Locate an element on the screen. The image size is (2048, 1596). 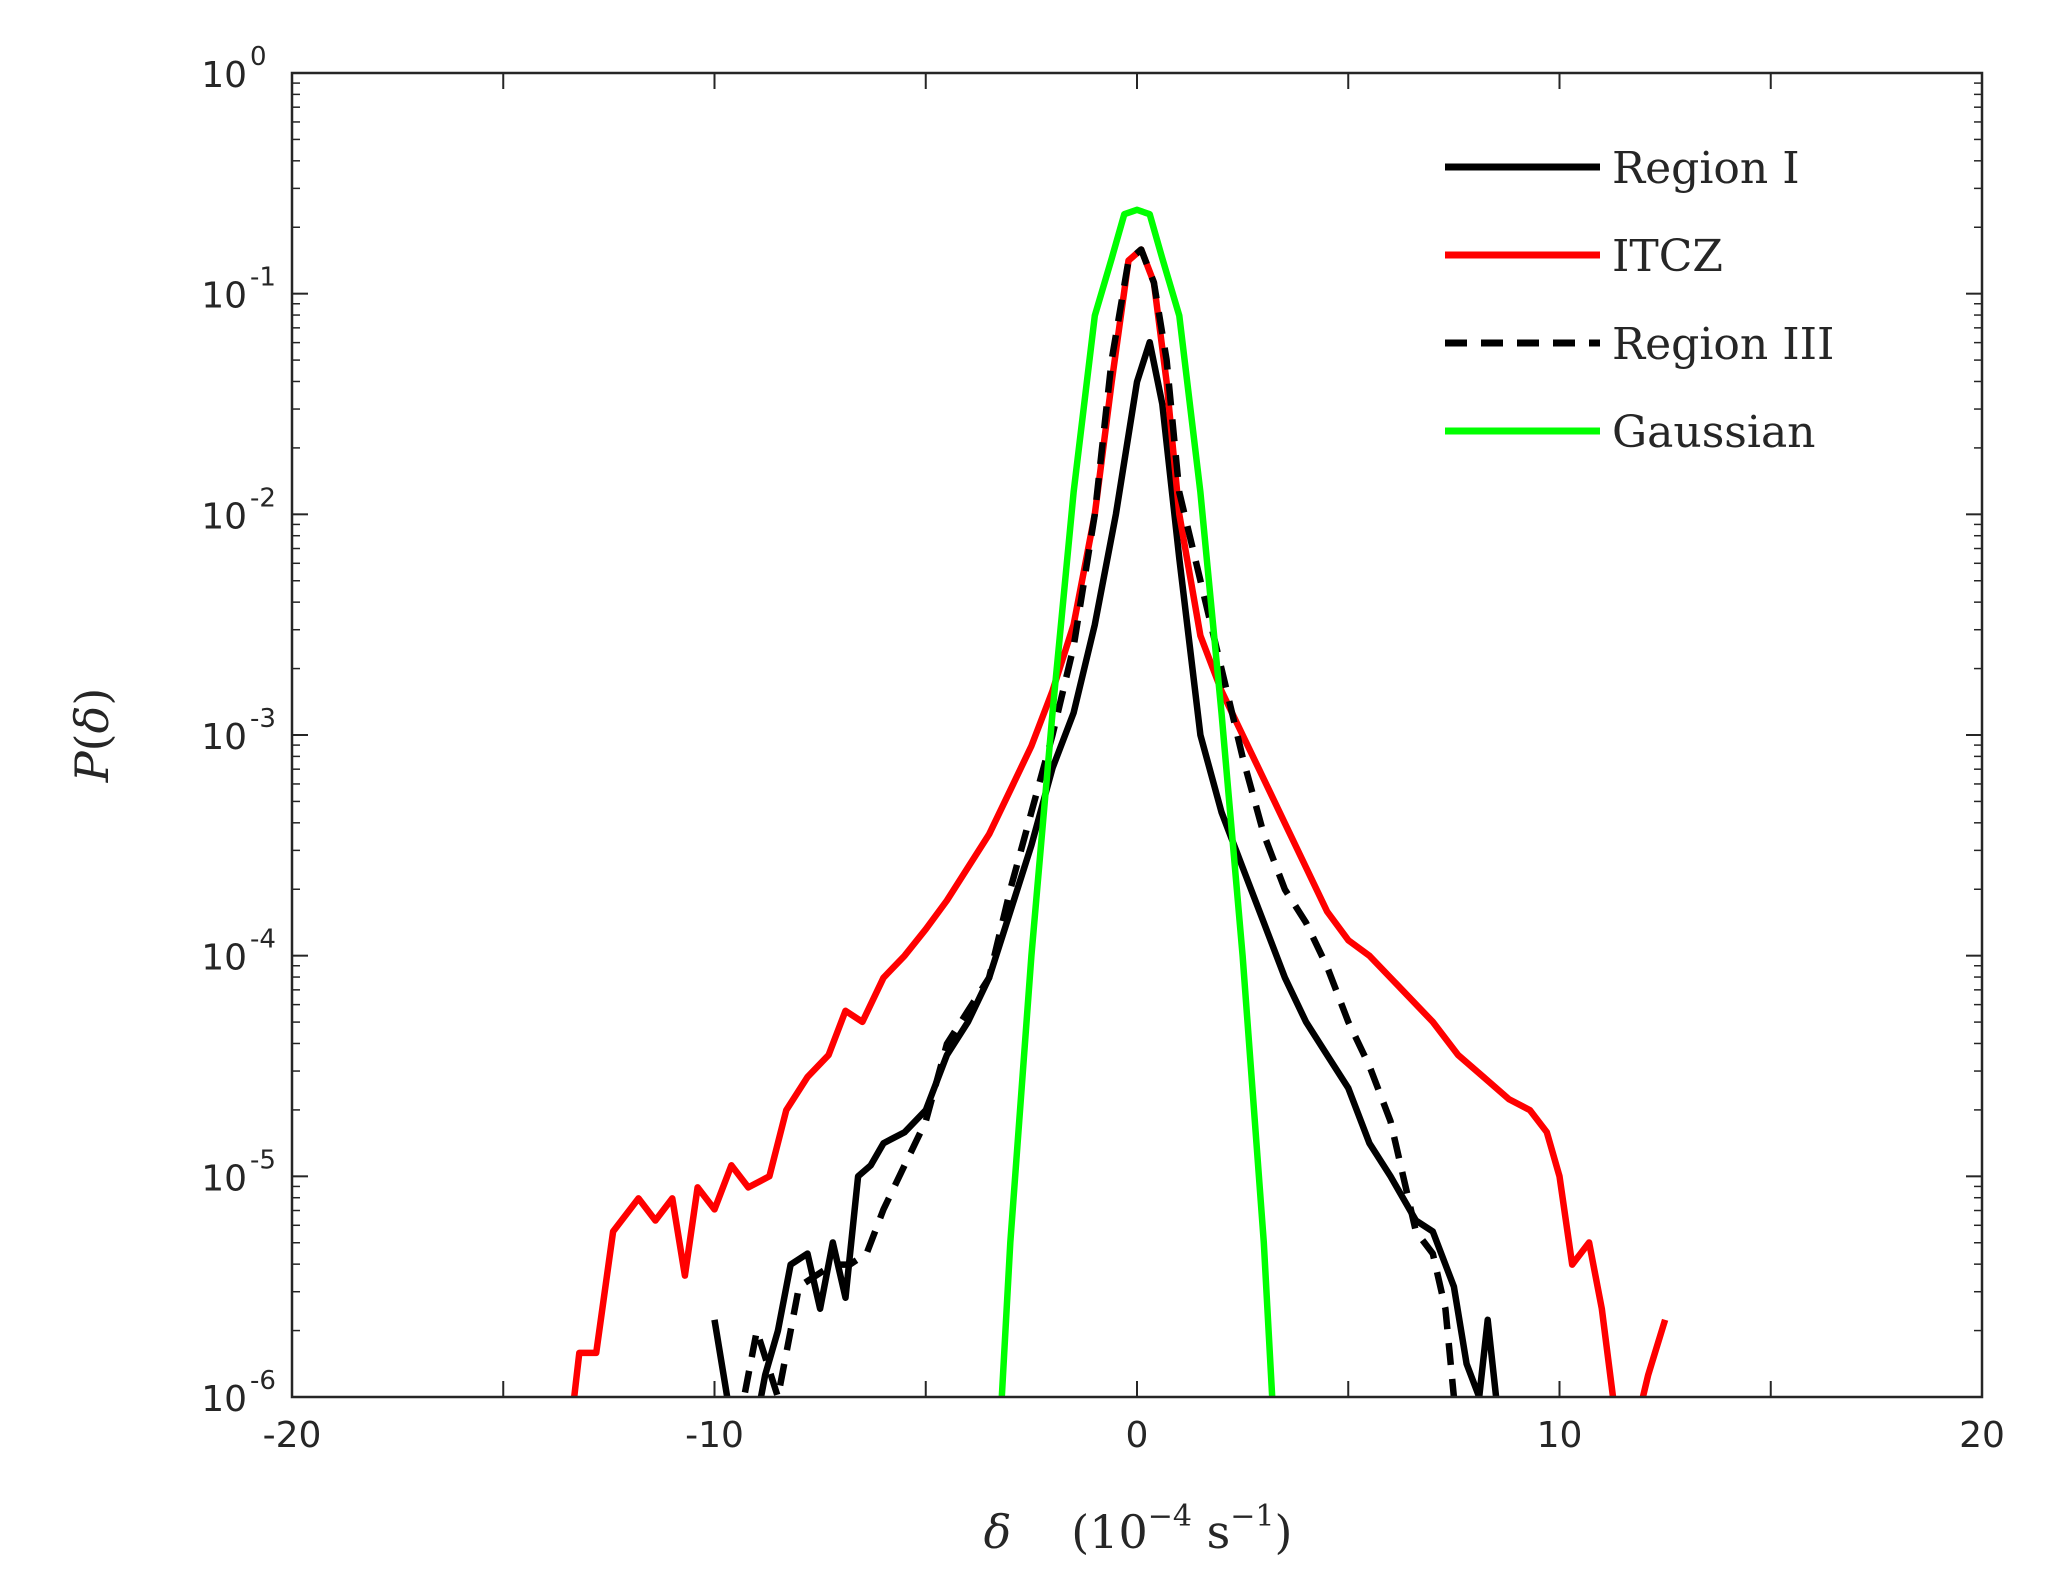
y-axis-arg: δ is located at coordinates (92, 720).